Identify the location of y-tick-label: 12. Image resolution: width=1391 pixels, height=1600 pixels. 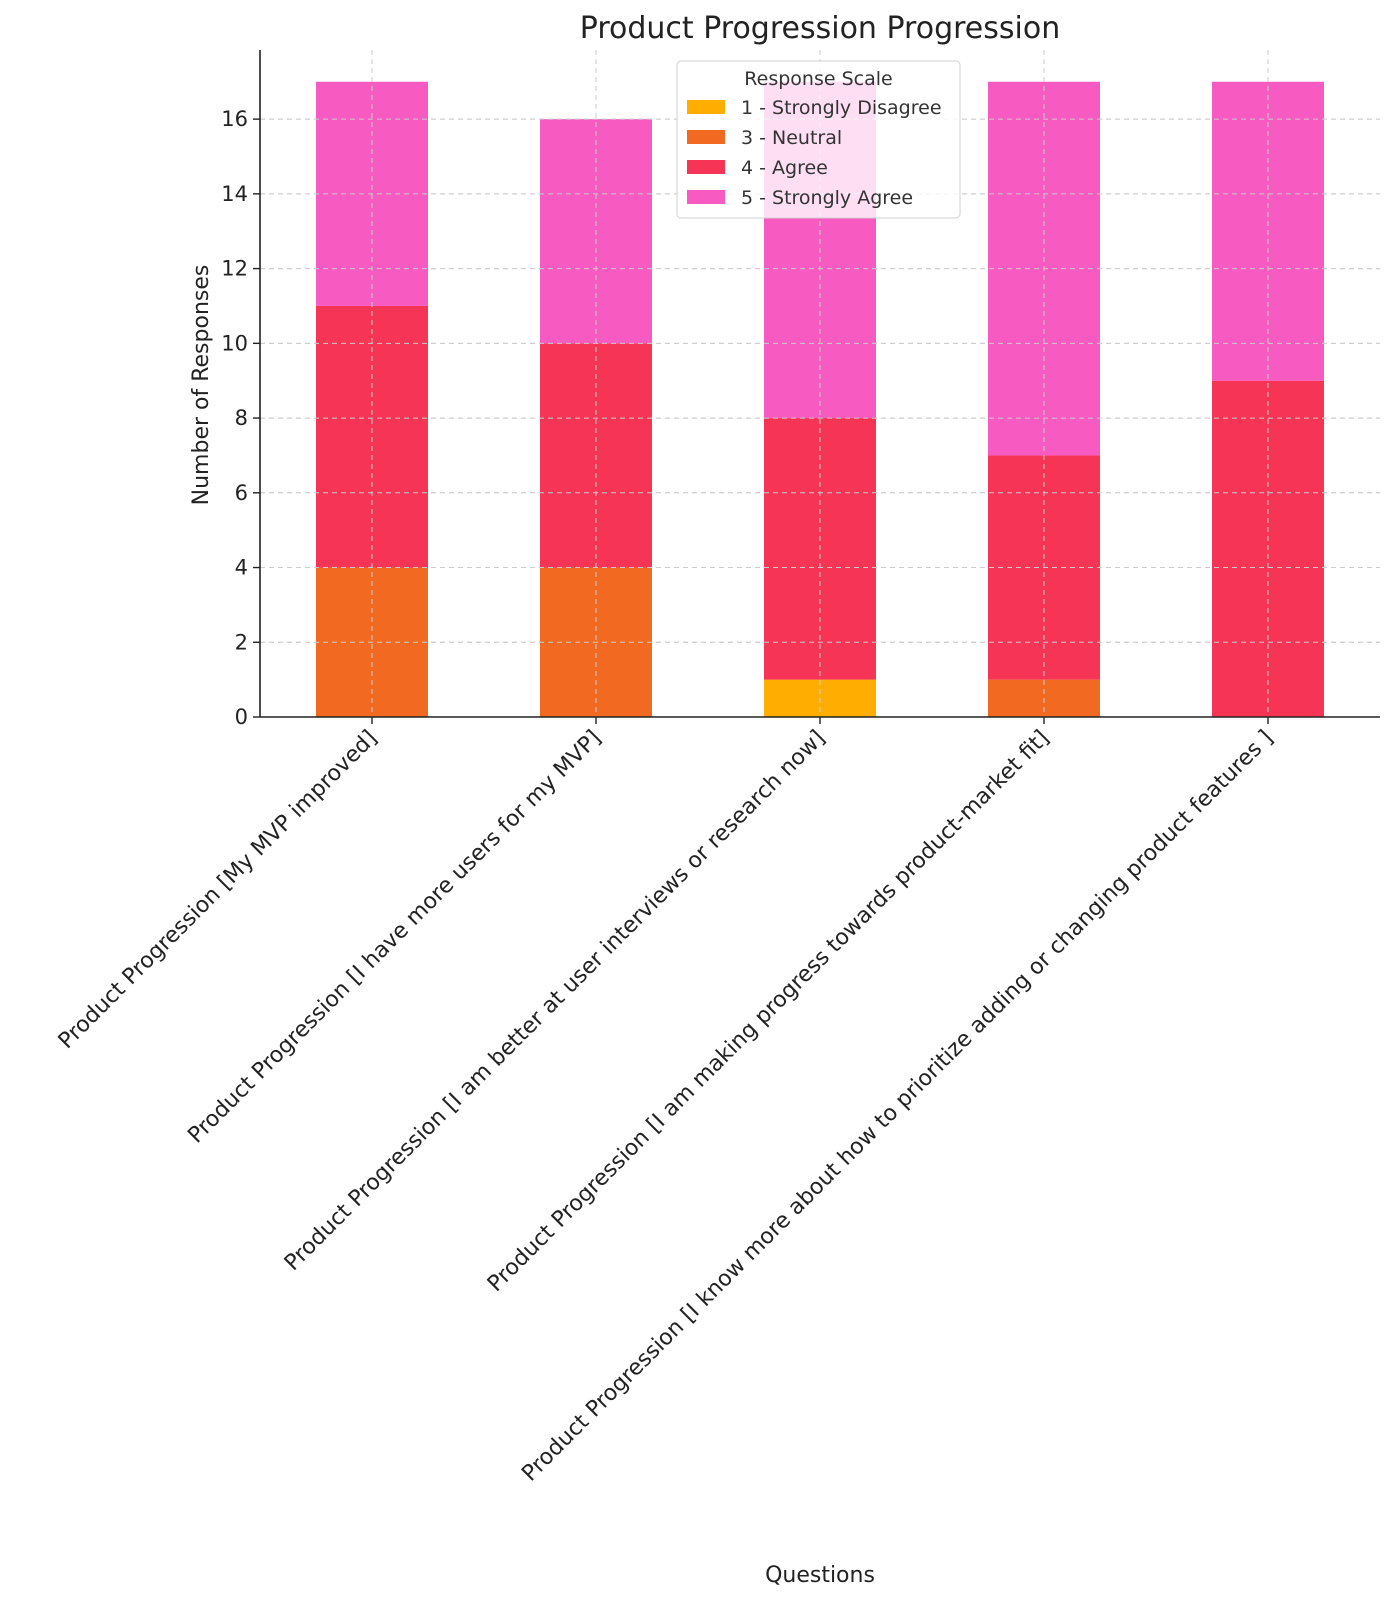
(234, 269).